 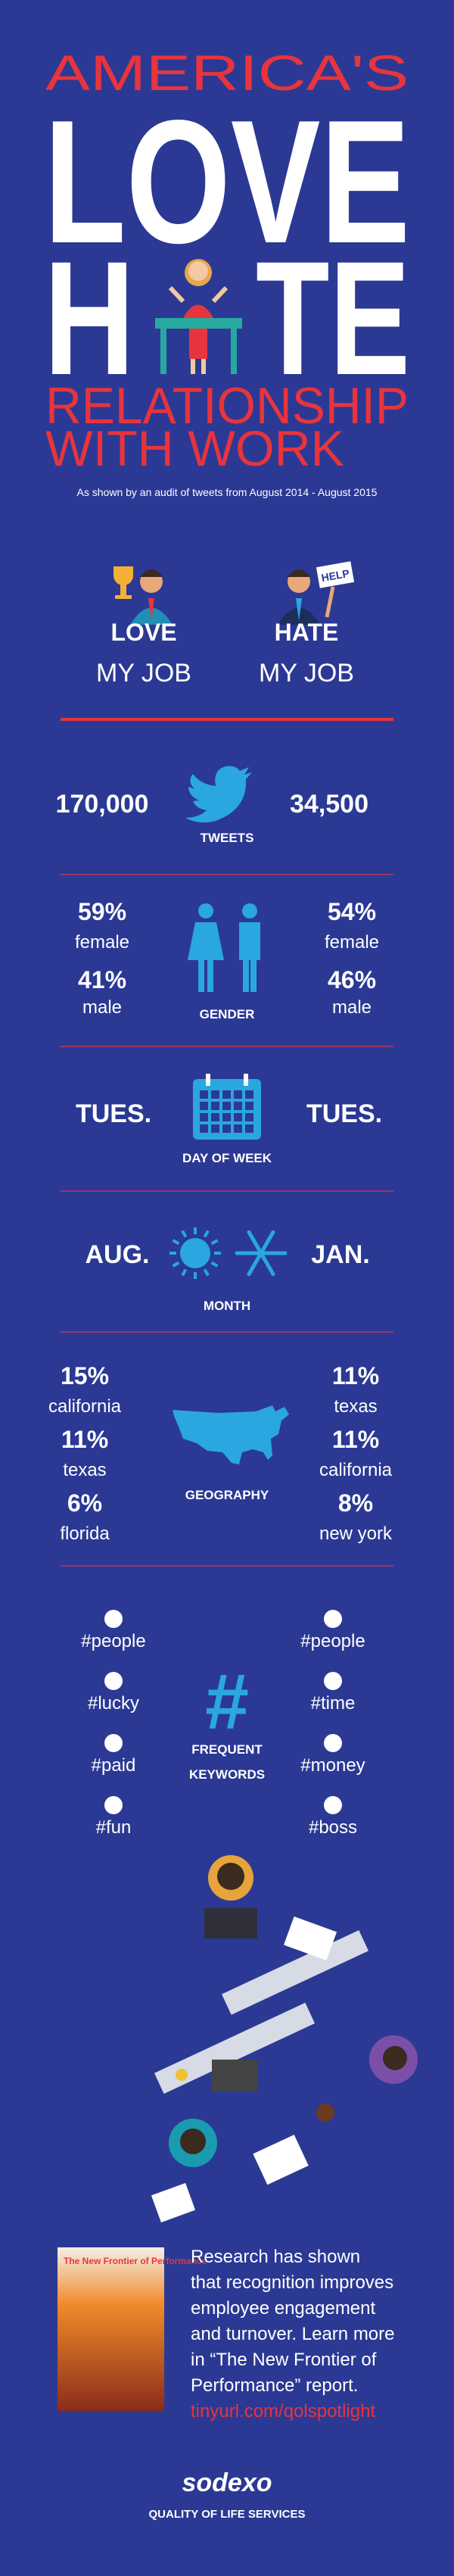 What do you see at coordinates (102, 911) in the screenshot?
I see `stat-value: 59%` at bounding box center [102, 911].